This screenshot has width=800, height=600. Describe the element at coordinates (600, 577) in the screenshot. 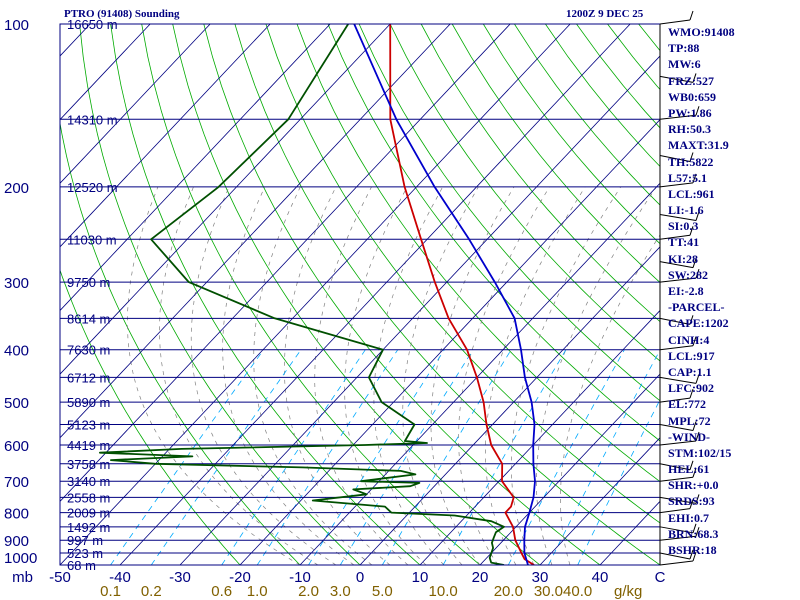

I see `temperature-tick-label: 40` at that location.